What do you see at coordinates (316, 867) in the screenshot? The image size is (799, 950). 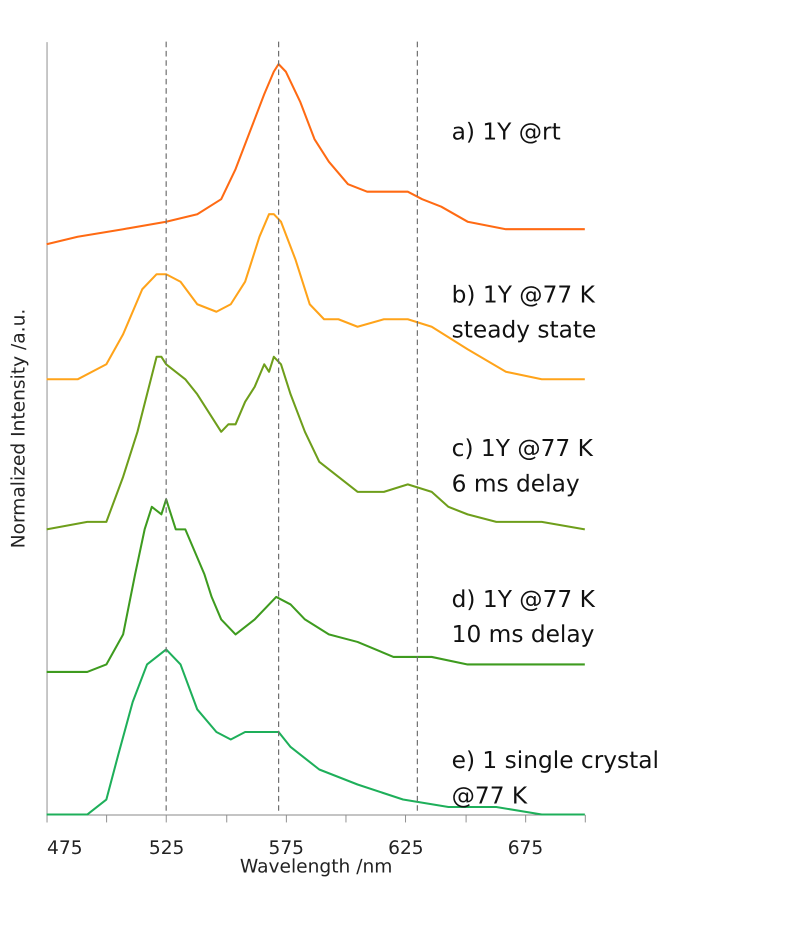 I see `x-axis-title: Wavelength /nm` at bounding box center [316, 867].